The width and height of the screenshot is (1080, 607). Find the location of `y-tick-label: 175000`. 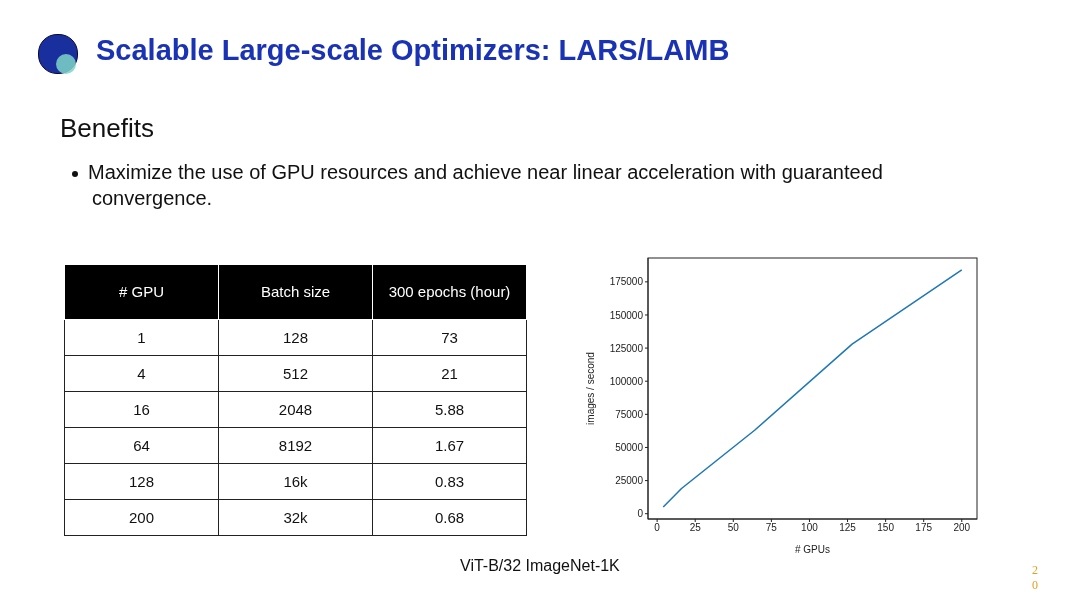

y-tick-label: 175000 is located at coordinates (626, 282).